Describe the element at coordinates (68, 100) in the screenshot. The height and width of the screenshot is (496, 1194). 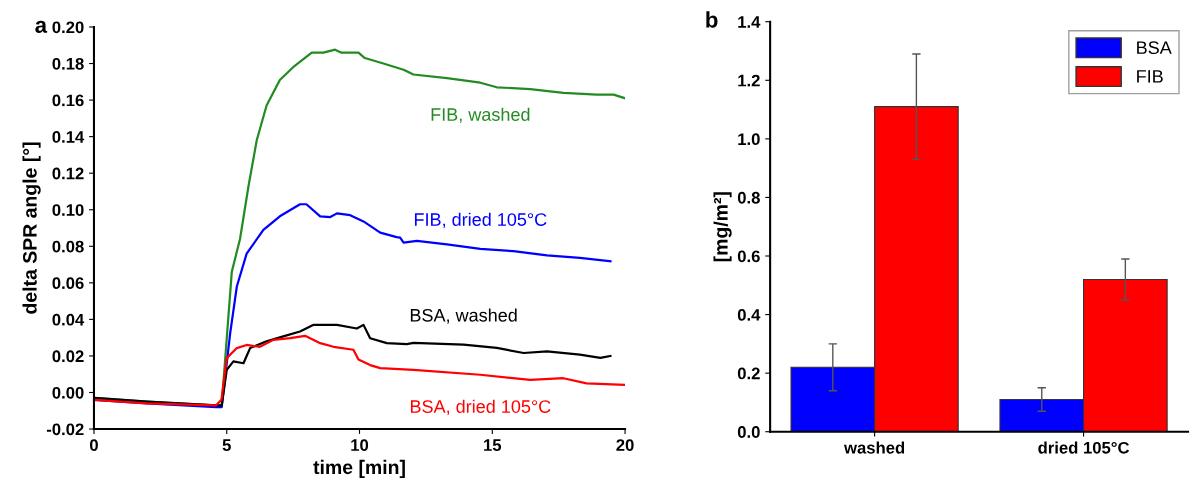
I see `y-tick-label: 0.16` at that location.